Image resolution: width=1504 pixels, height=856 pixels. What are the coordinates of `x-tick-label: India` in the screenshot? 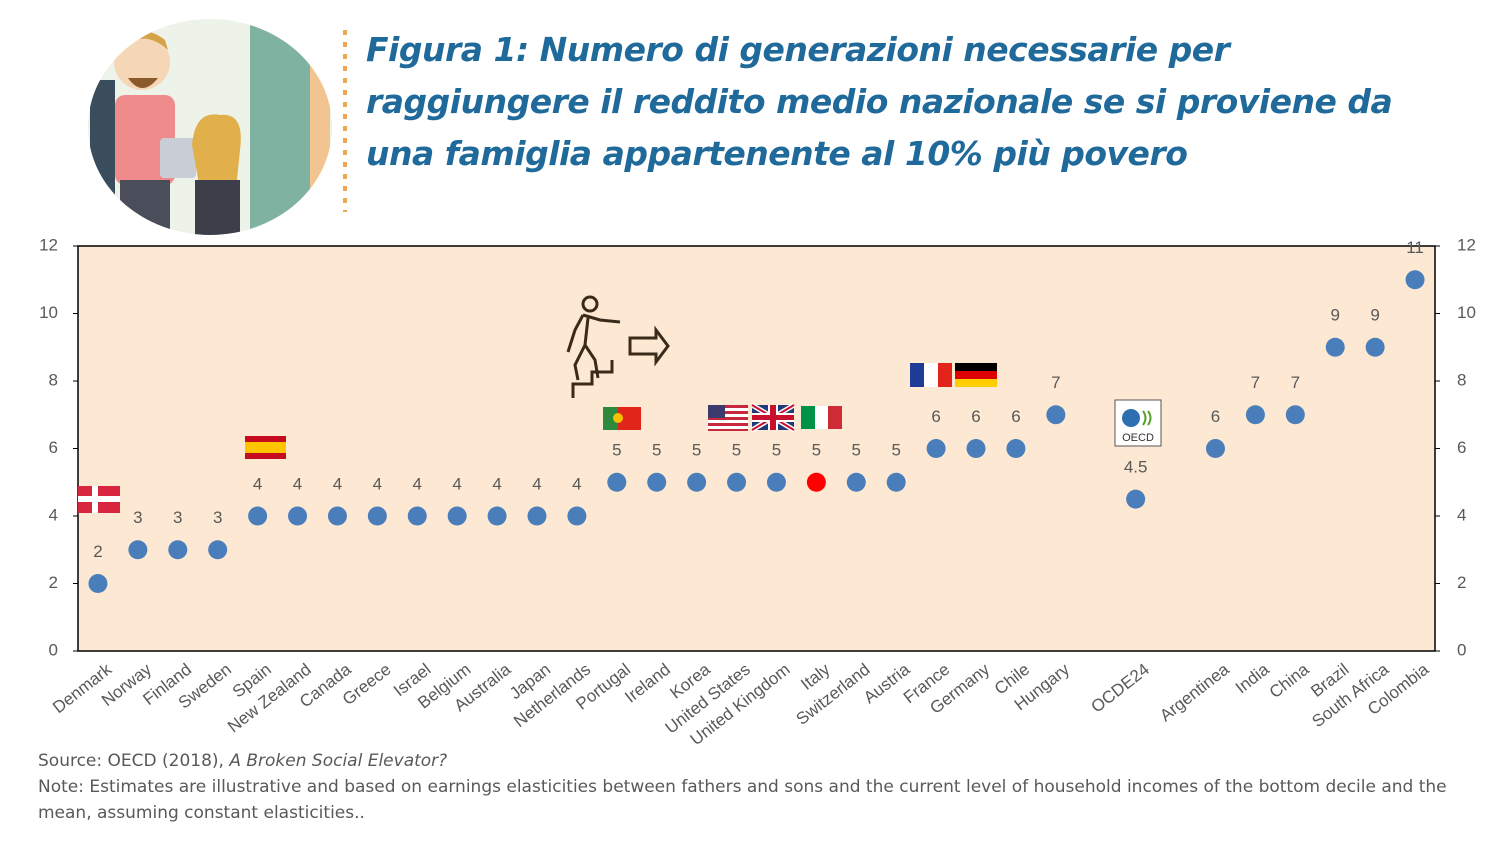 It's located at (1252, 678).